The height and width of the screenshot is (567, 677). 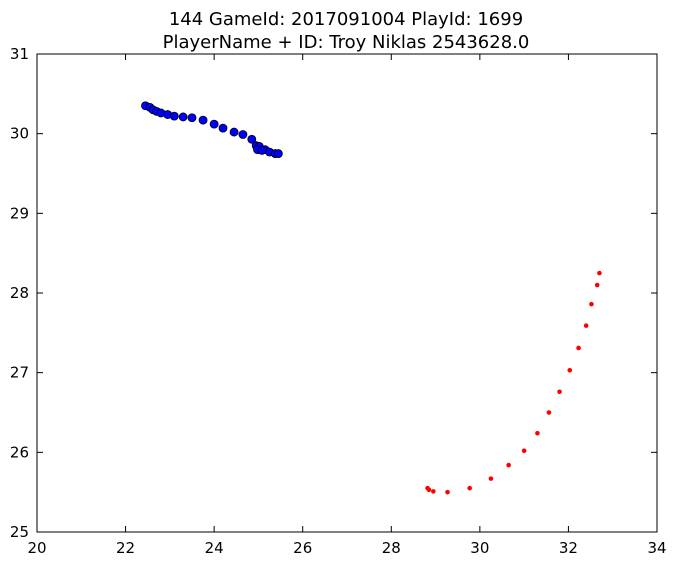 What do you see at coordinates (19, 213) in the screenshot?
I see `y-tick-label: 29` at bounding box center [19, 213].